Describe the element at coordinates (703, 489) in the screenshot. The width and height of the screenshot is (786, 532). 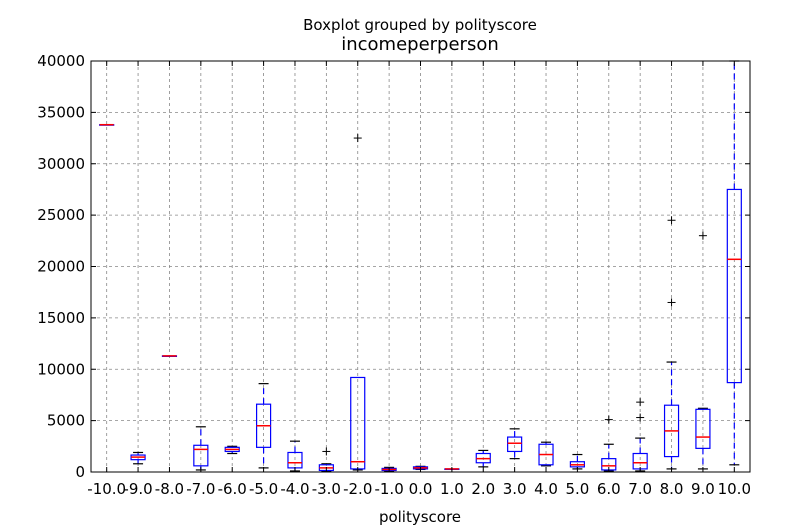
I see `x-tick-label: 9.0` at that location.